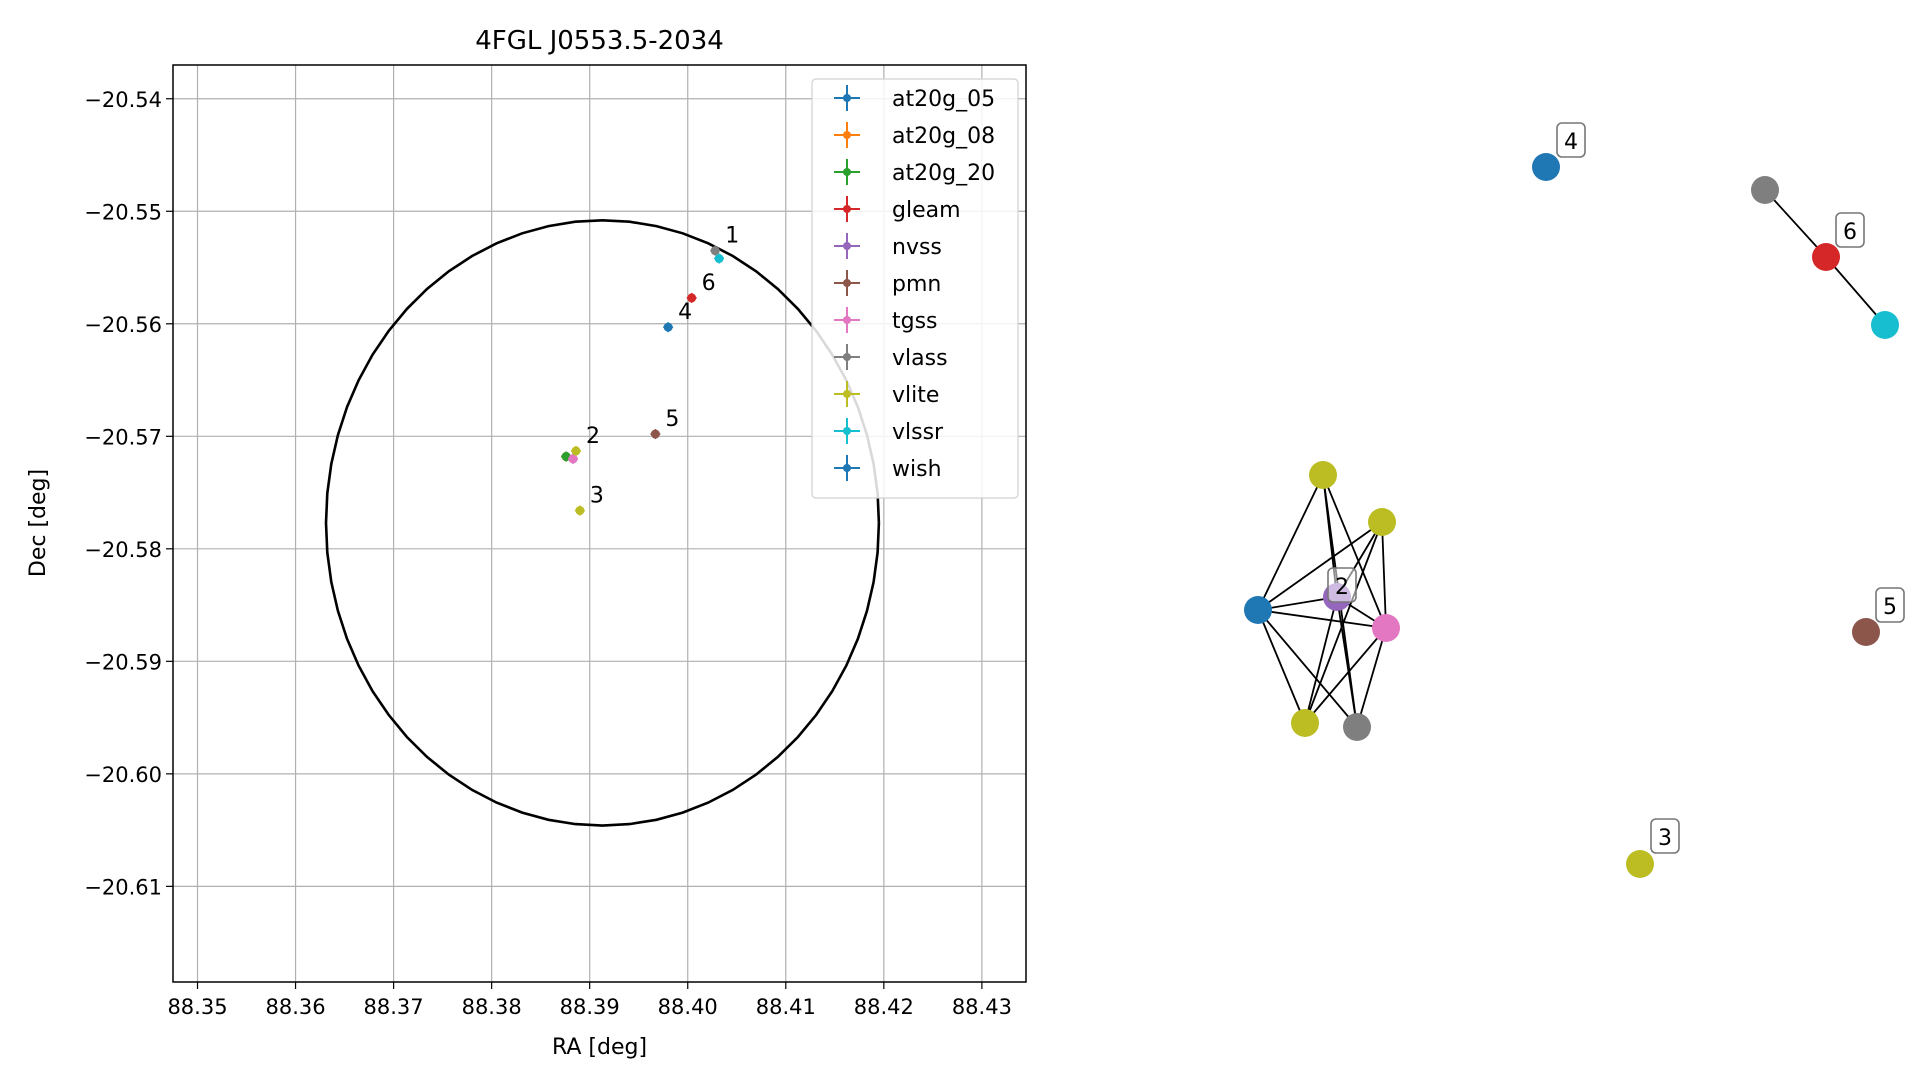  Describe the element at coordinates (926, 210) in the screenshot. I see `legend-label: gleam` at that location.